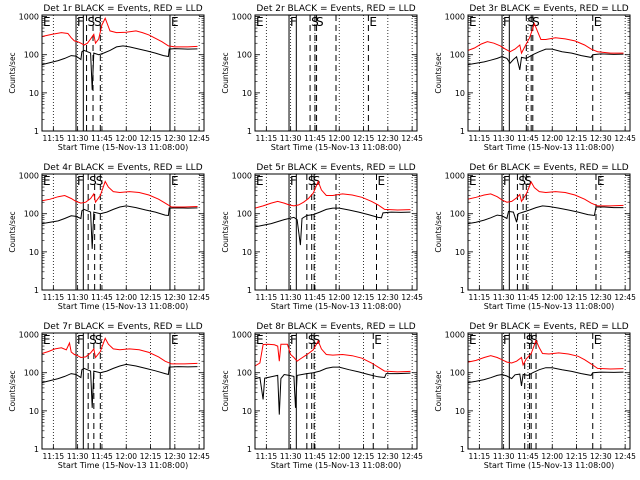 This screenshot has width=640, height=480. I want to click on panel-title: Det 9r BLACK = Events, RED = LLD, so click(548, 327).